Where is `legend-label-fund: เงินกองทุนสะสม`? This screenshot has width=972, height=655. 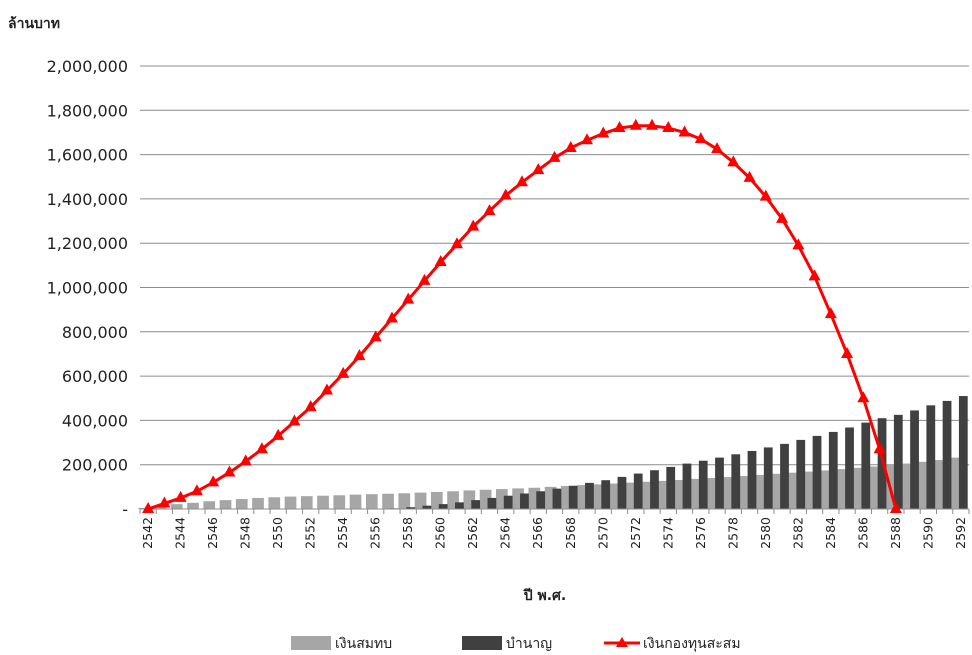 legend-label-fund: เงินกองทุนสะสม is located at coordinates (692, 644).